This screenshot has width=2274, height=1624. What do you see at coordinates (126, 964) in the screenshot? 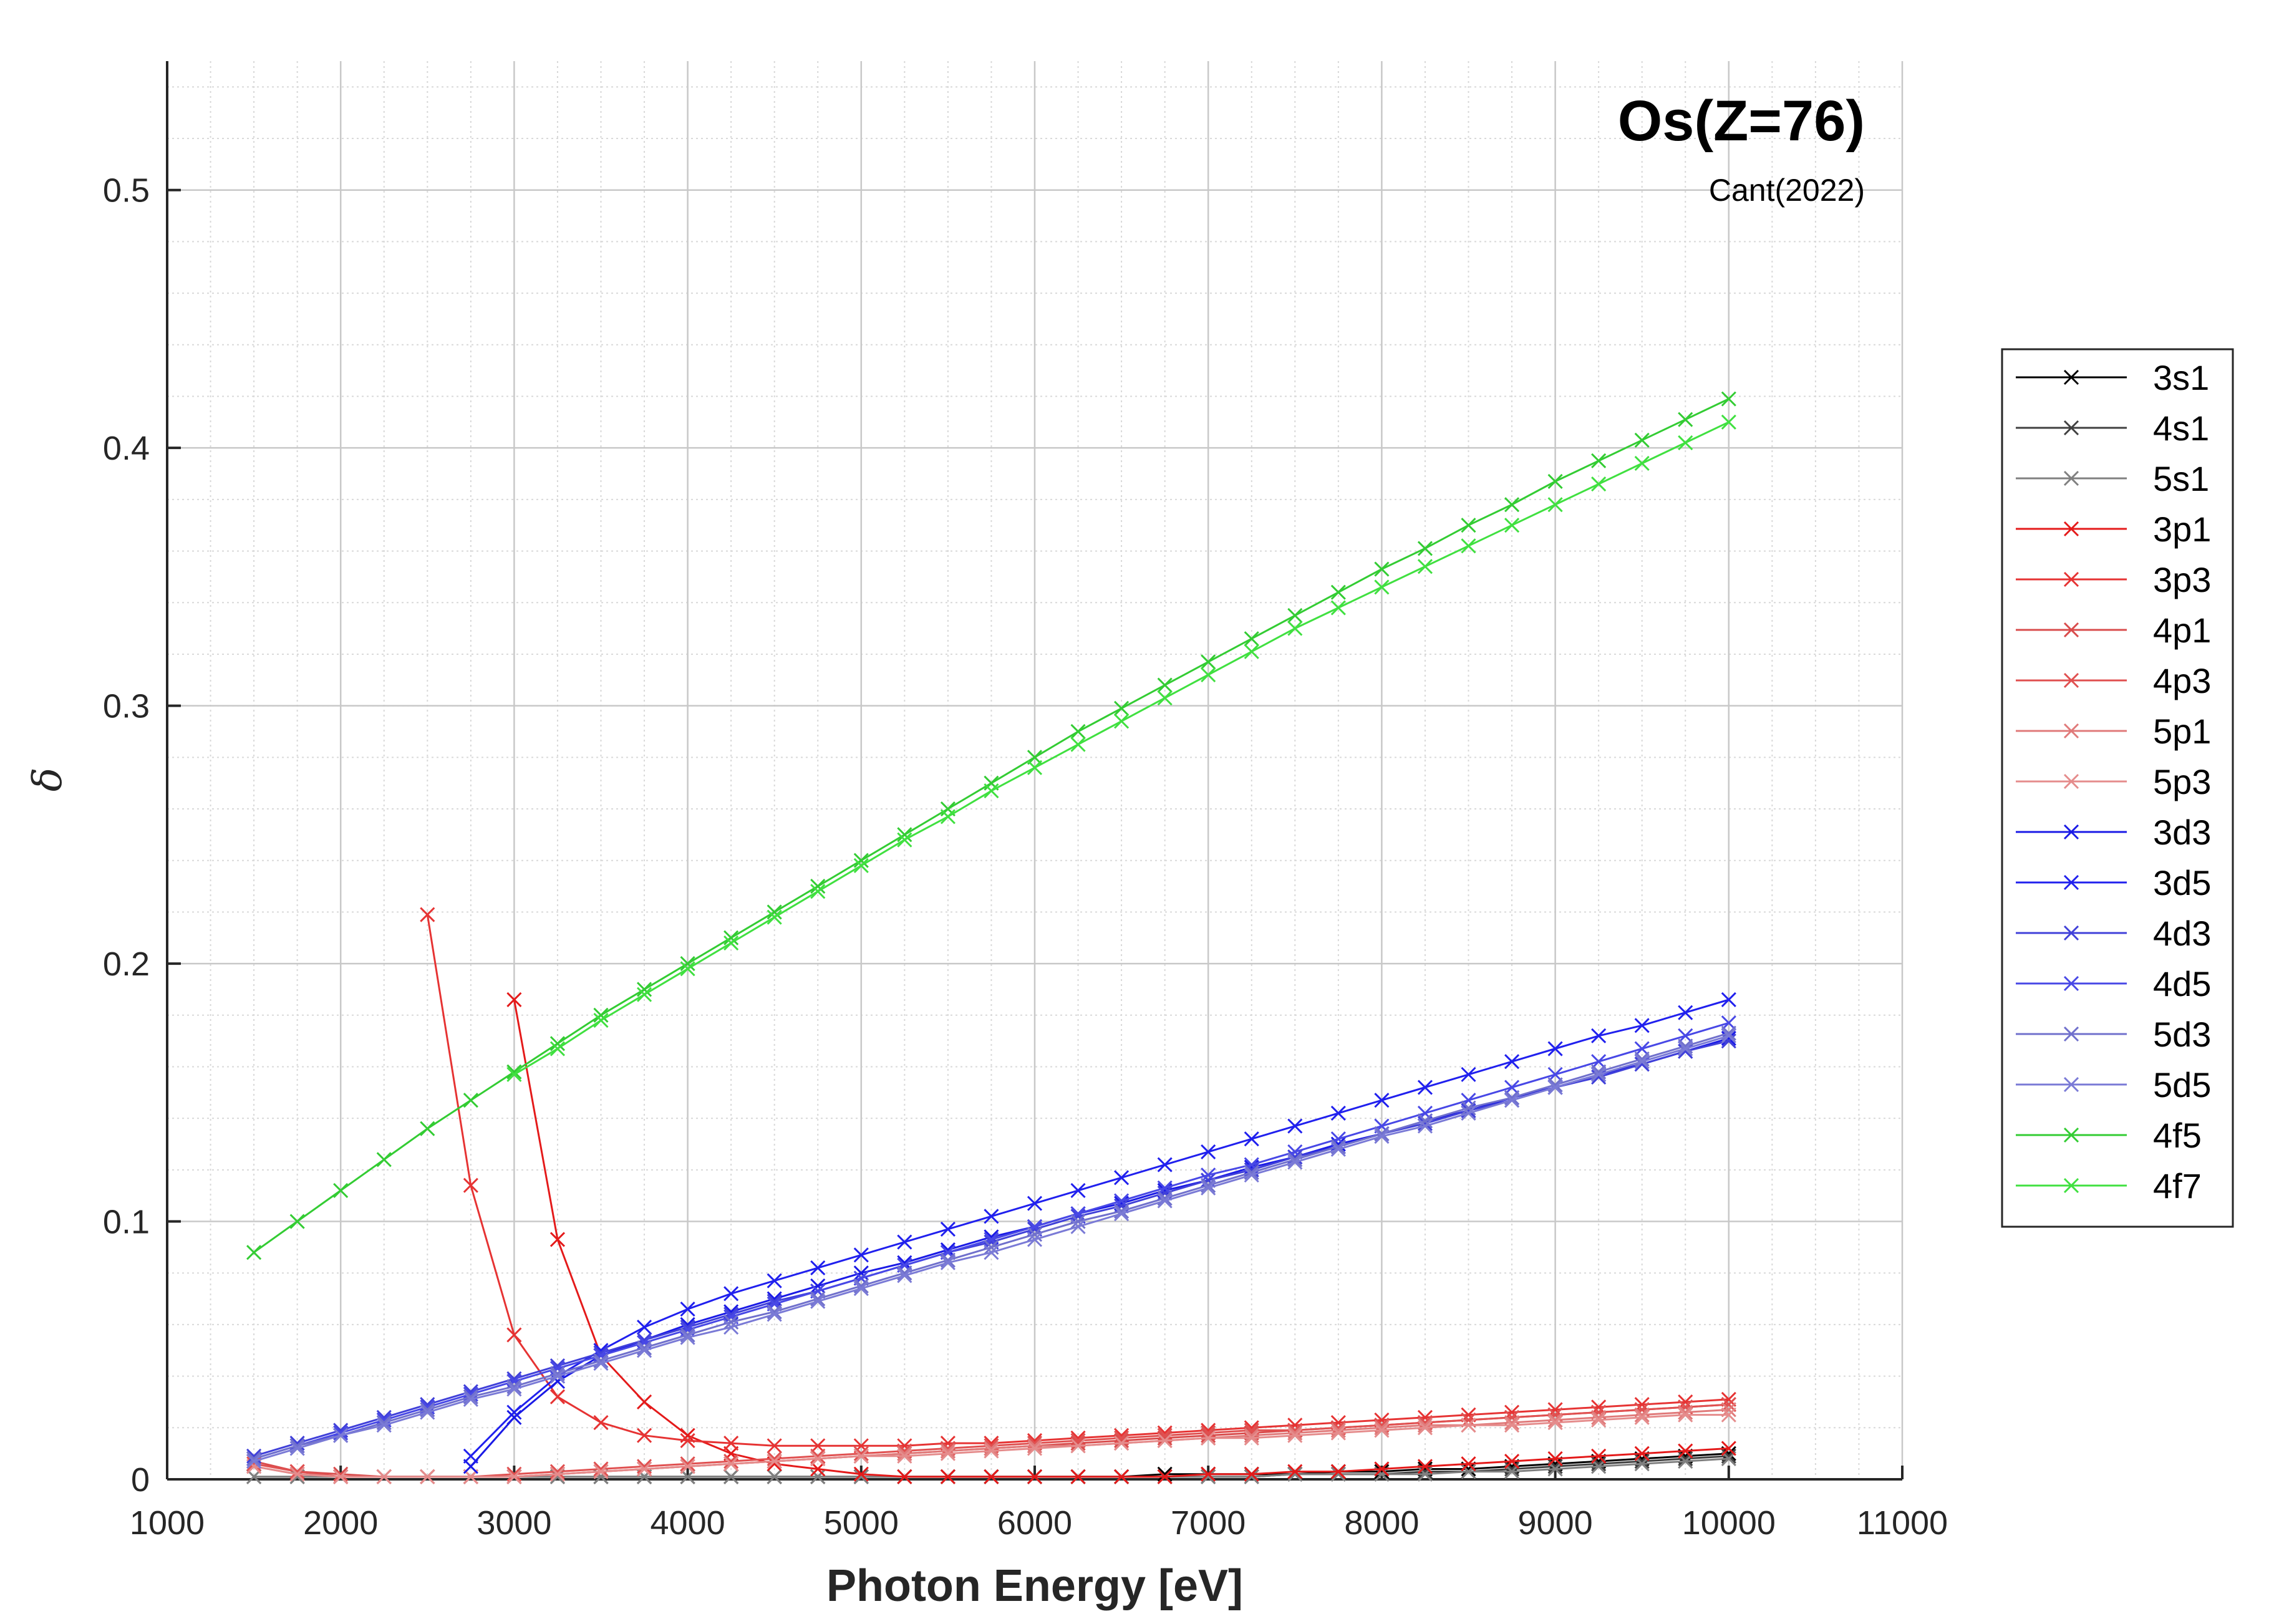
I see `y-tick-label: 0.2` at bounding box center [126, 964].